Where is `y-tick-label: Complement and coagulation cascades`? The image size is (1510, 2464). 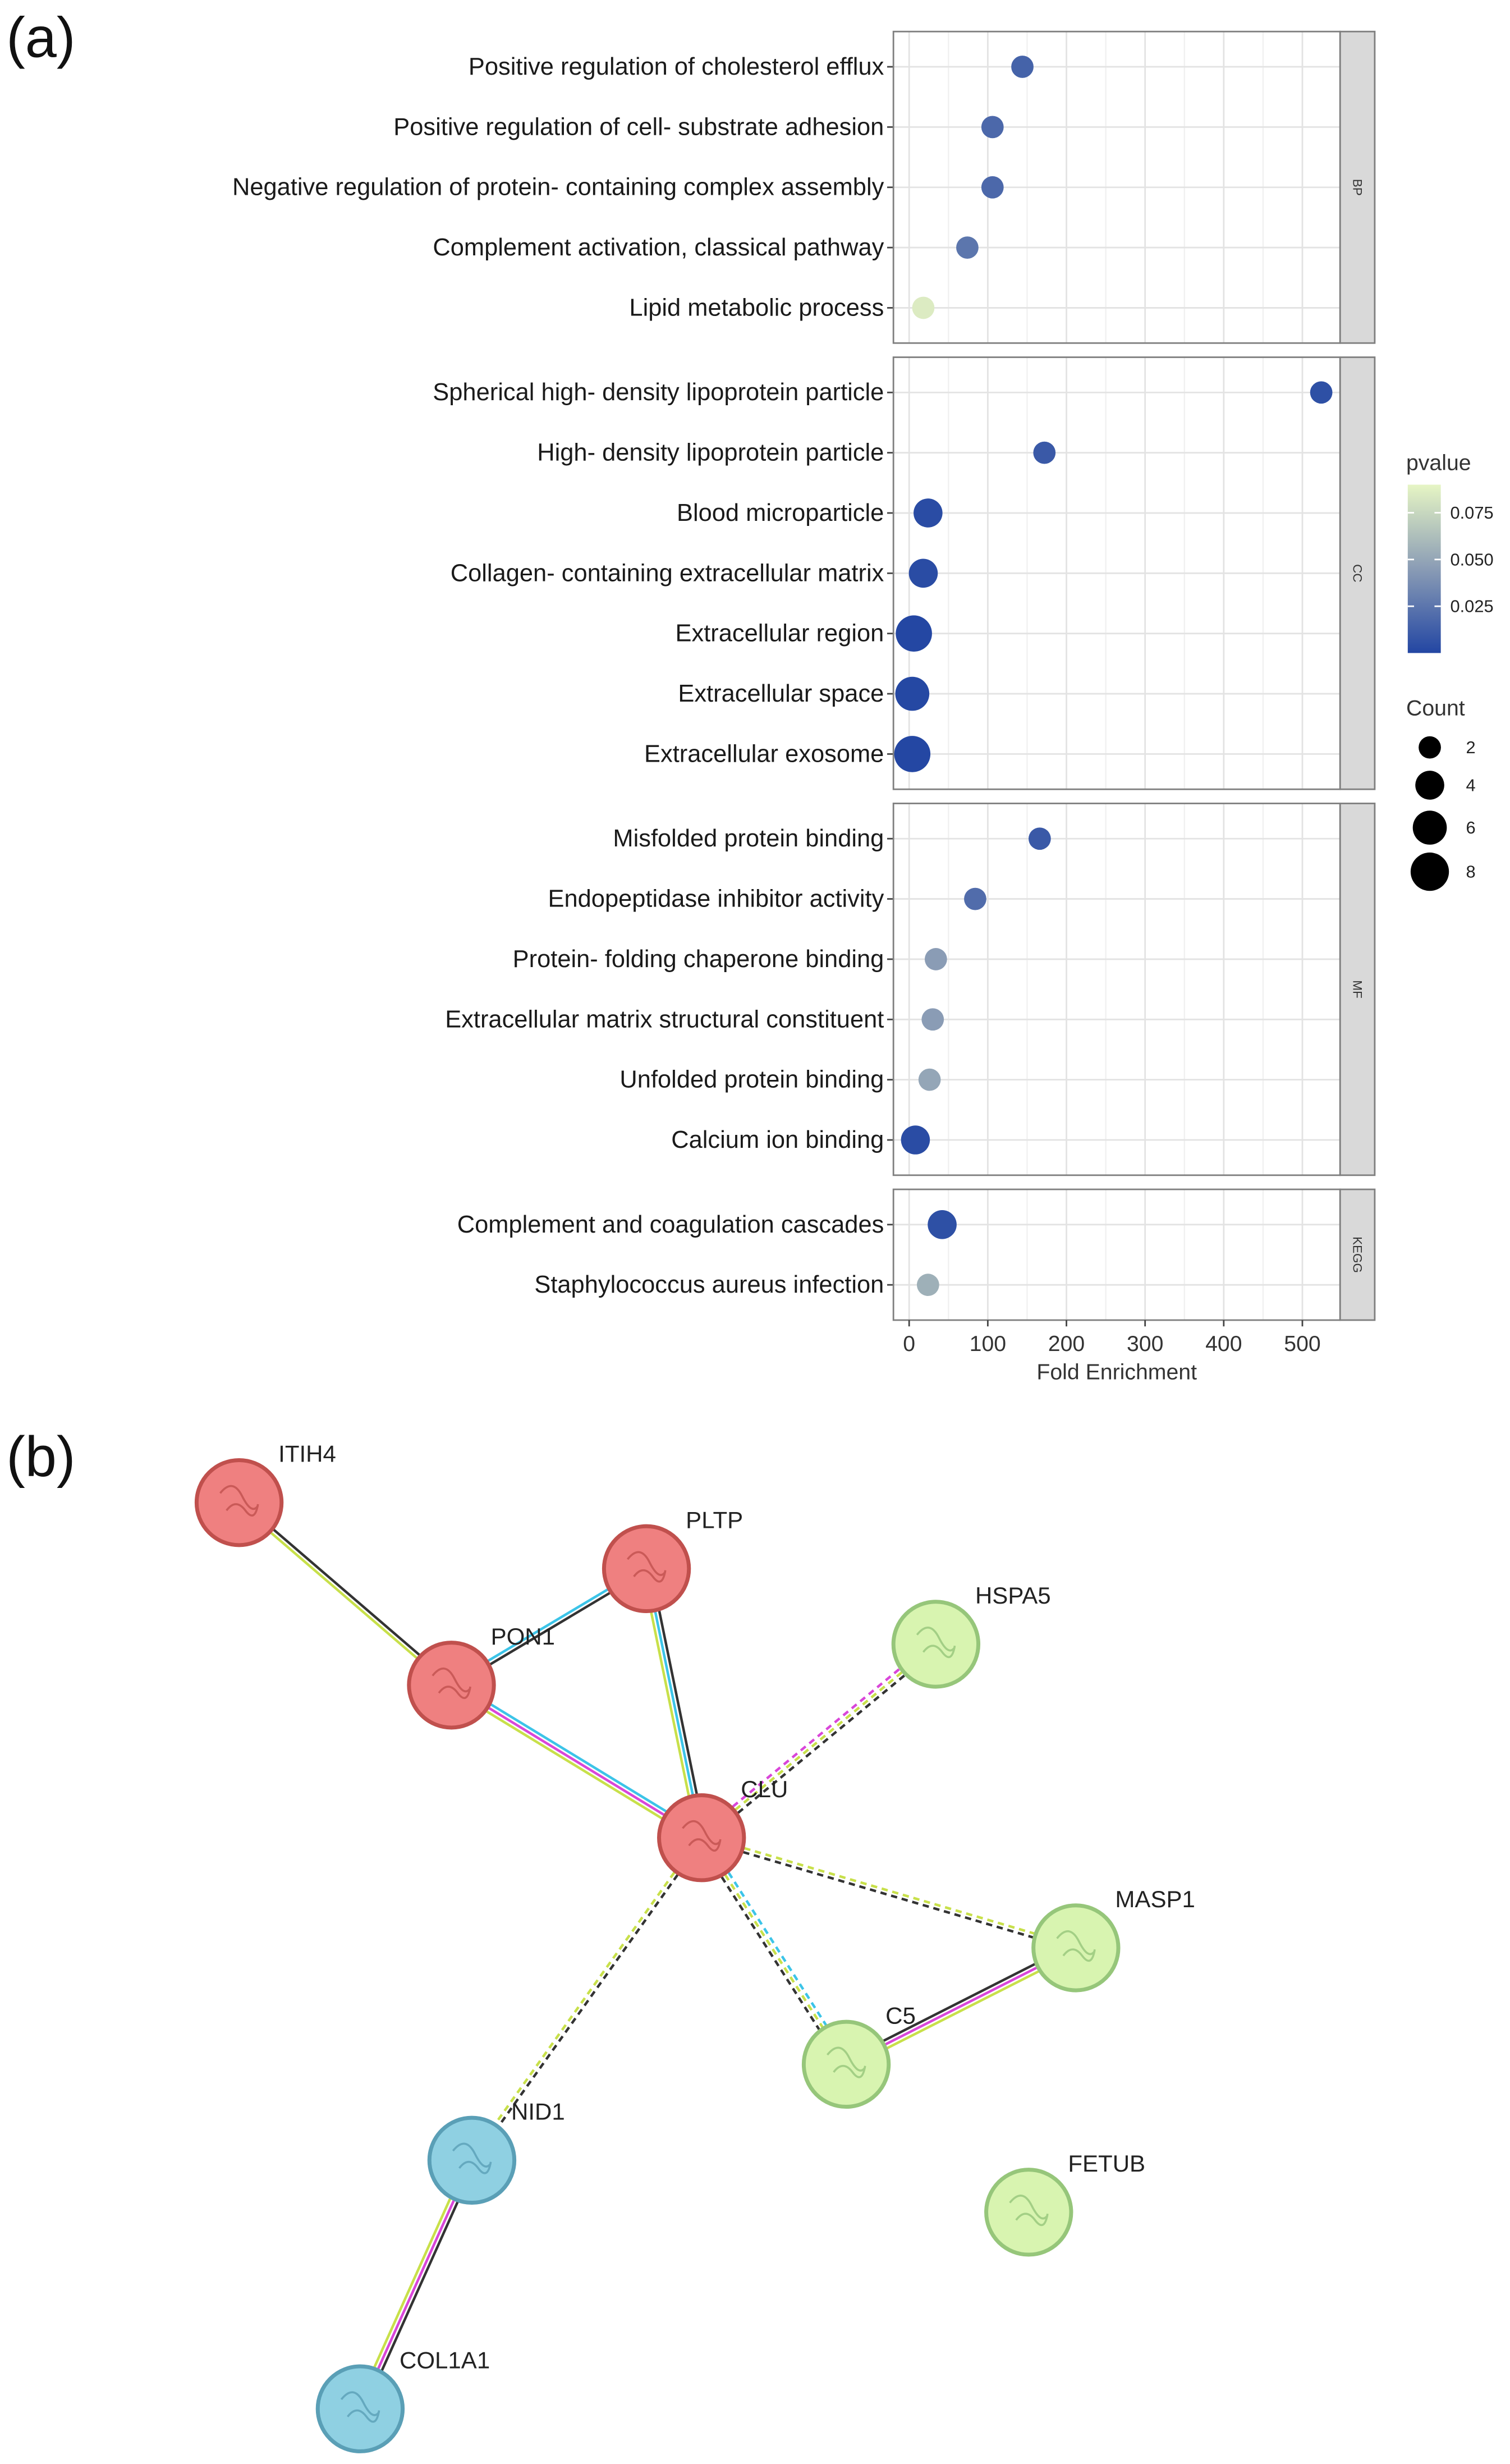 y-tick-label: Complement and coagulation cascades is located at coordinates (670, 1224).